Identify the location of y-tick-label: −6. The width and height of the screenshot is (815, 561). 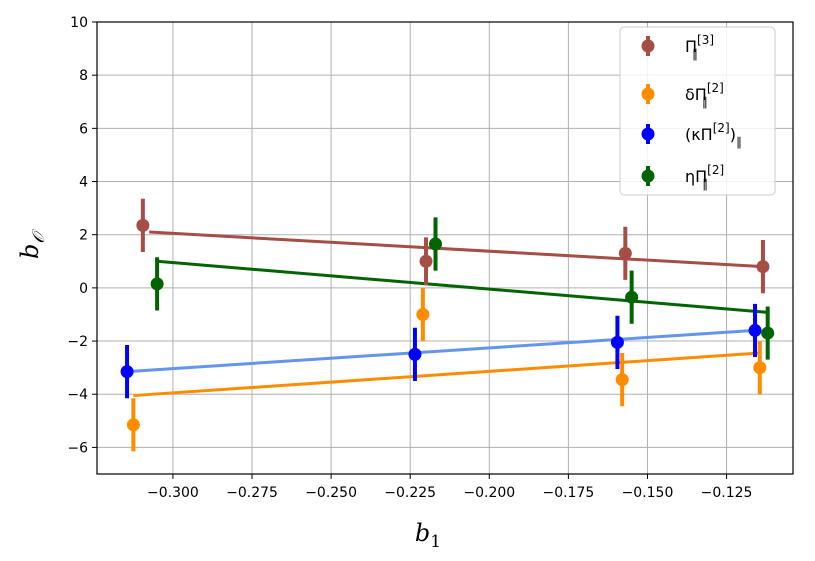
(77, 448).